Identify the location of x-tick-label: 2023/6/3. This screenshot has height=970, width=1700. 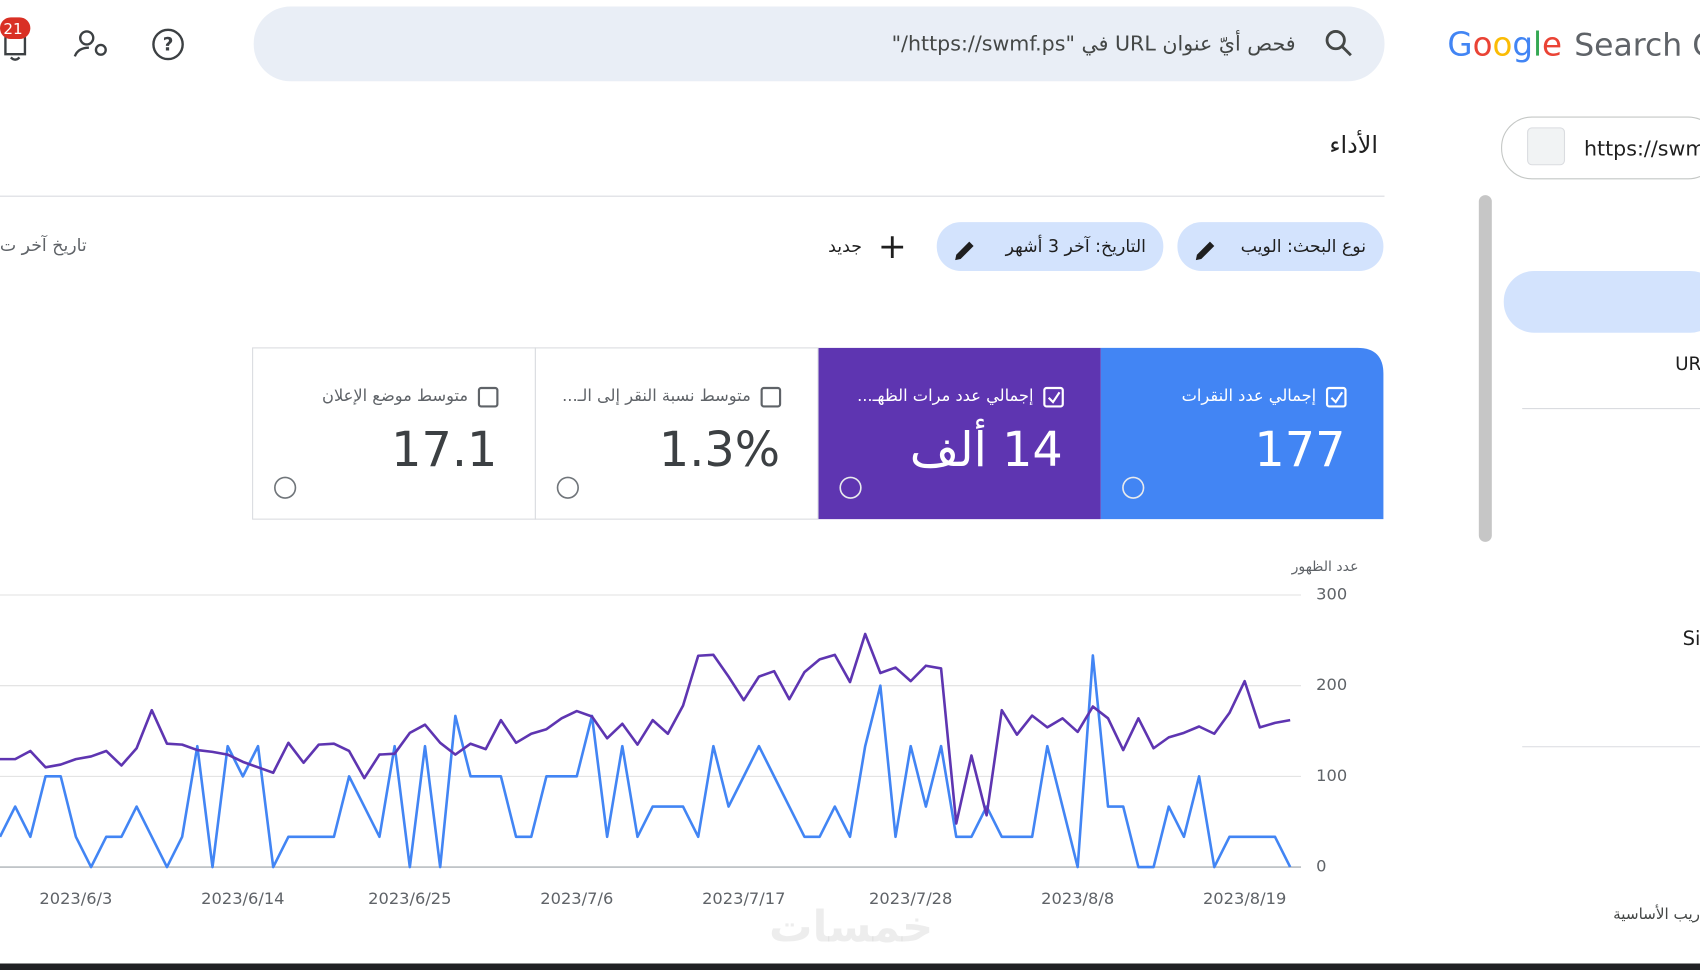
(75, 898).